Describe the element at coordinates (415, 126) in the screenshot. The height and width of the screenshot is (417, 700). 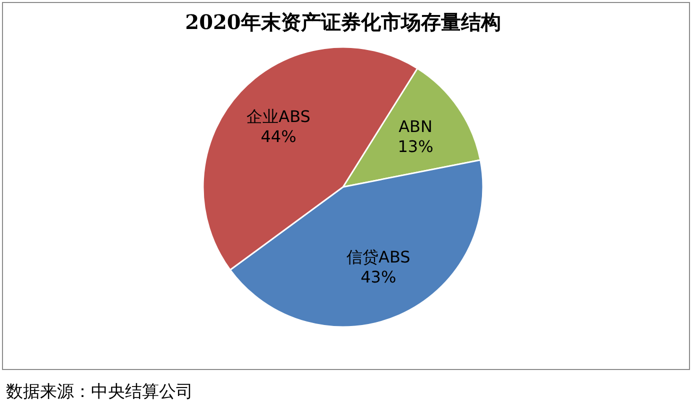
I see `slice-label: ABN` at that location.